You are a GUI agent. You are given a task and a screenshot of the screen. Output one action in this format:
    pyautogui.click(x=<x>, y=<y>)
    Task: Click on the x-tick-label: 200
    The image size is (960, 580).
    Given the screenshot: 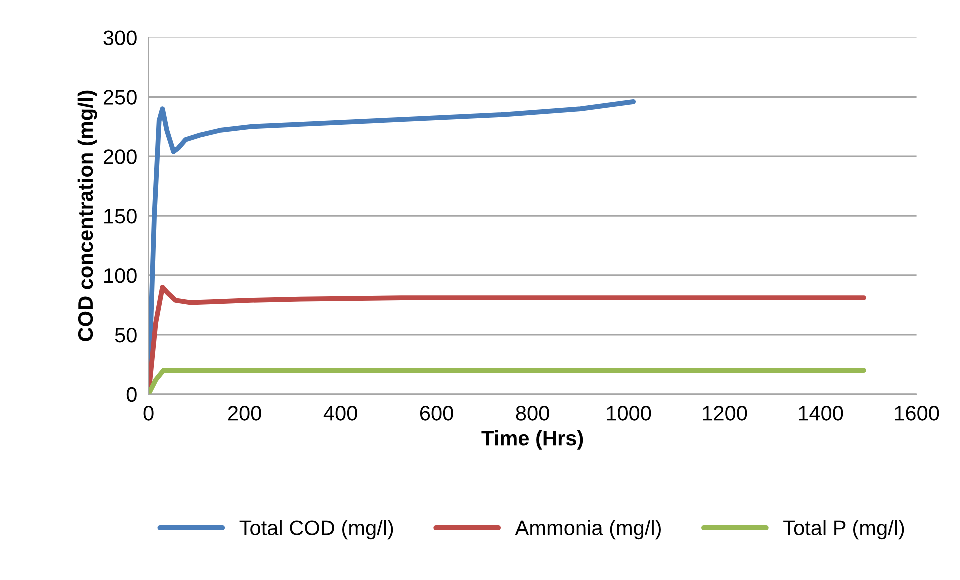 What is the action you would take?
    pyautogui.click(x=245, y=413)
    